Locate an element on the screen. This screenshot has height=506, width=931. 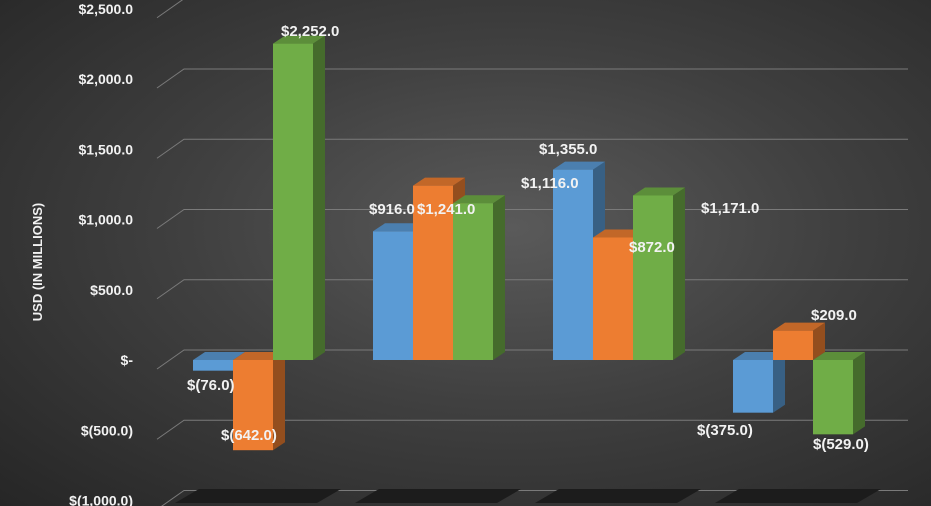
data-label: $1,116.0 is located at coordinates (550, 183).